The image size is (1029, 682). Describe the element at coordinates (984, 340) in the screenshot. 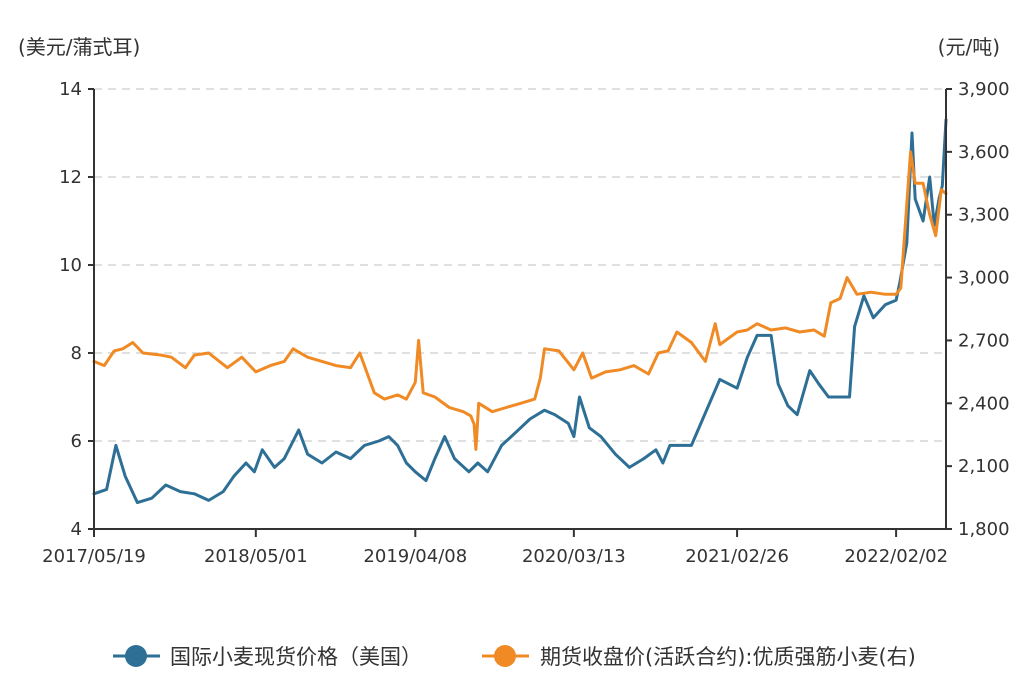

I see `right-tick-label: 2,700` at that location.